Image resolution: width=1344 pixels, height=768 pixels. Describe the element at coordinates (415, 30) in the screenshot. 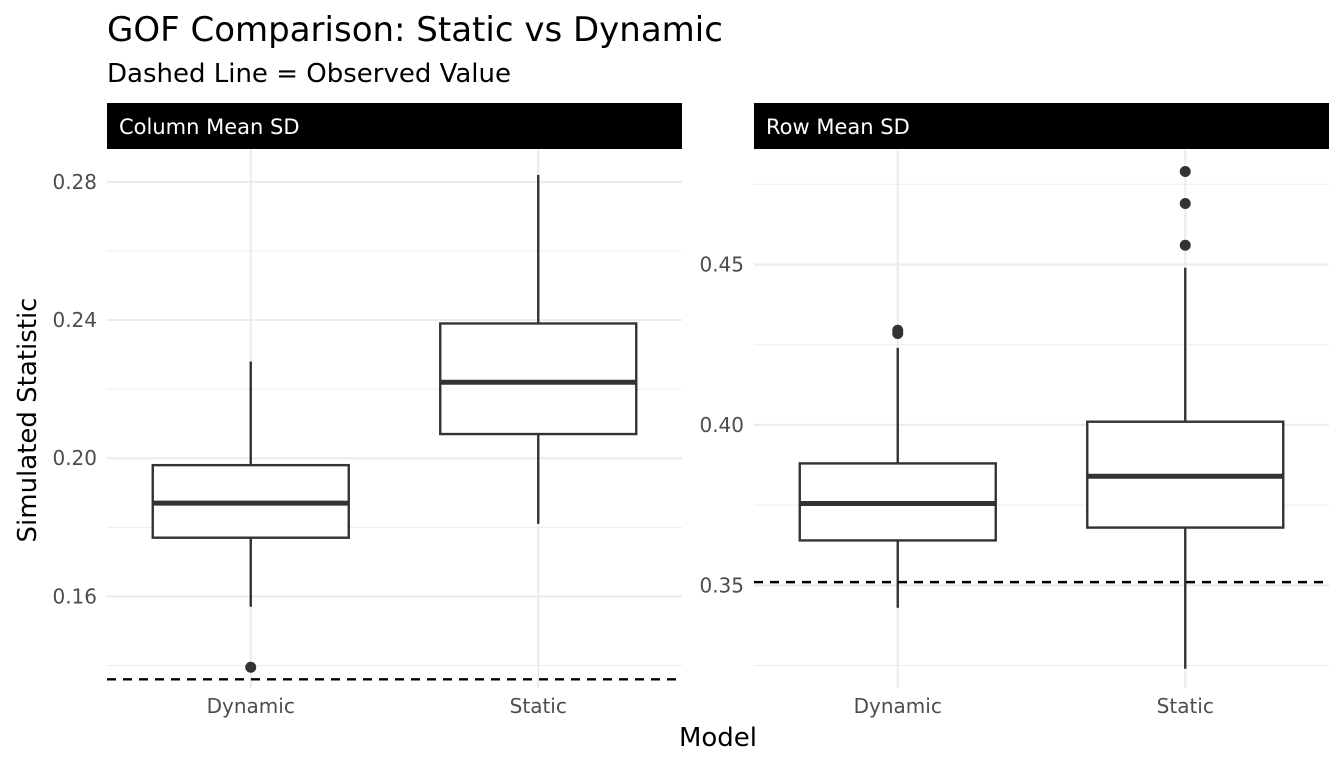

I see `chart-title: GOF Comparison: Static vs Dynamic` at that location.